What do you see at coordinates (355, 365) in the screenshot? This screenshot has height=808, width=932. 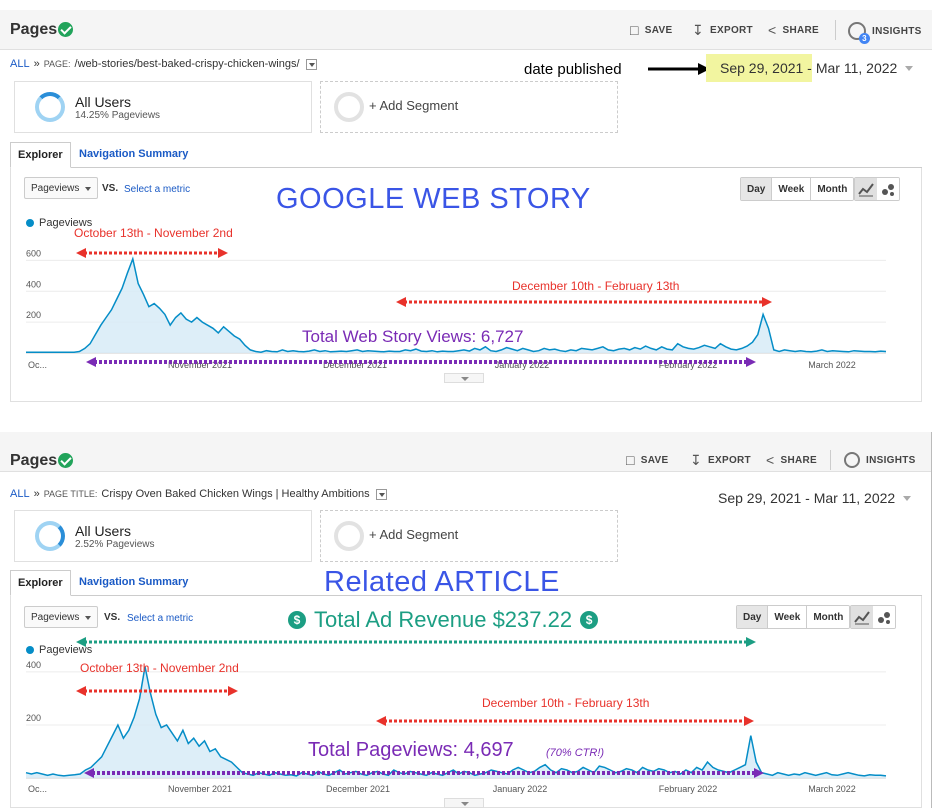 I see `x-tick-label: December 2021` at bounding box center [355, 365].